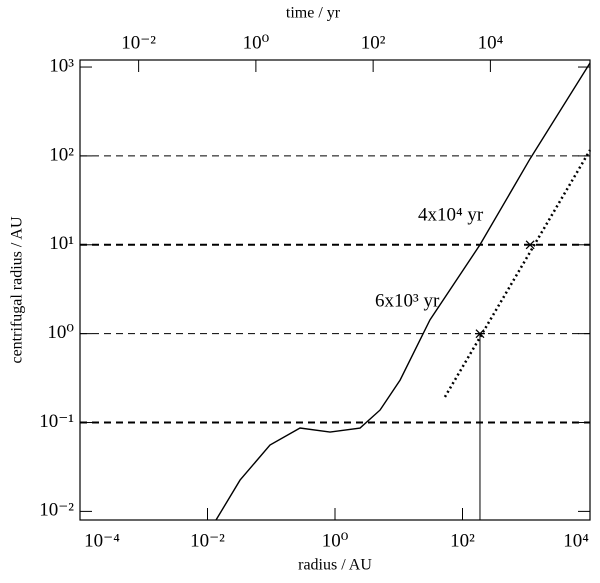  I want to click on x-tick-label: 10⁴, so click(576, 540).